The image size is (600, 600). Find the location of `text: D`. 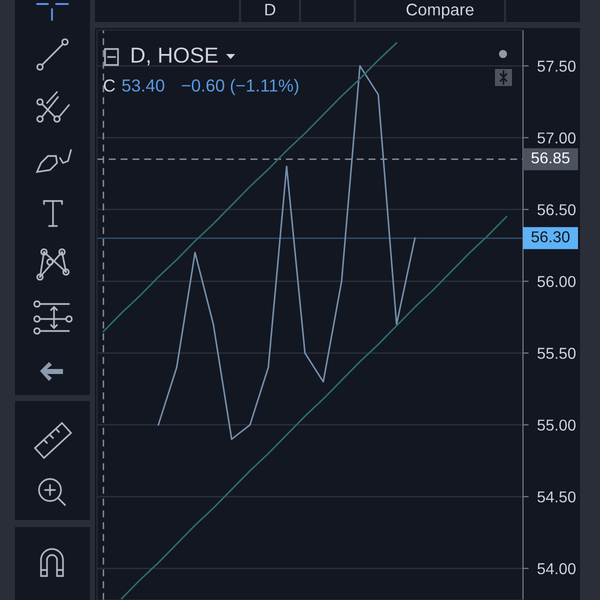

text: D is located at coordinates (270, 10).